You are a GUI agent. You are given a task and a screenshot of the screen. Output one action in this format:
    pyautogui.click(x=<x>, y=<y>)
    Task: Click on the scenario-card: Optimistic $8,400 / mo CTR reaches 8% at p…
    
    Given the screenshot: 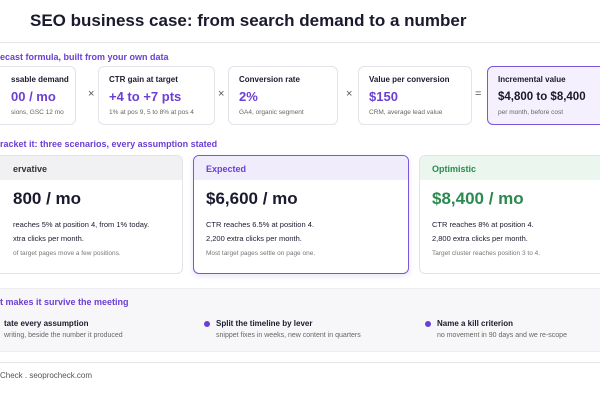 What is the action you would take?
    pyautogui.click(x=509, y=214)
    